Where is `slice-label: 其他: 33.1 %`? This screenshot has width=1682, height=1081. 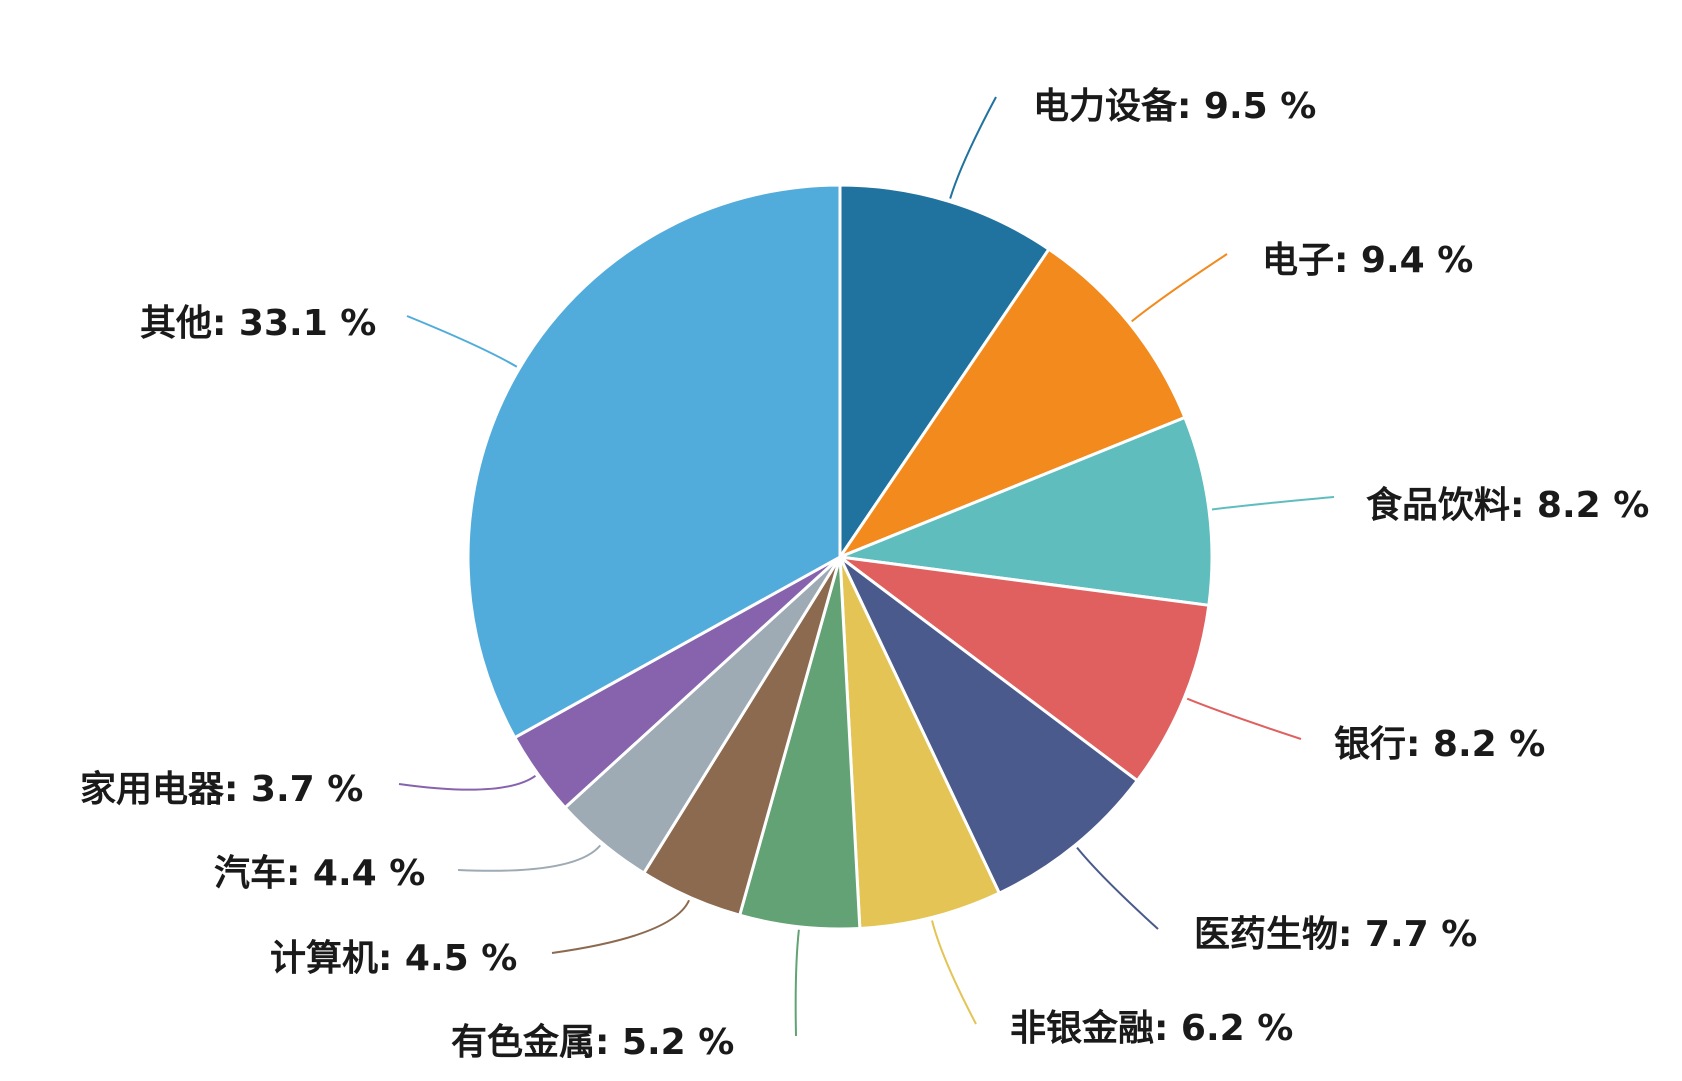
slice-label: 其他: 33.1 % is located at coordinates (258, 323).